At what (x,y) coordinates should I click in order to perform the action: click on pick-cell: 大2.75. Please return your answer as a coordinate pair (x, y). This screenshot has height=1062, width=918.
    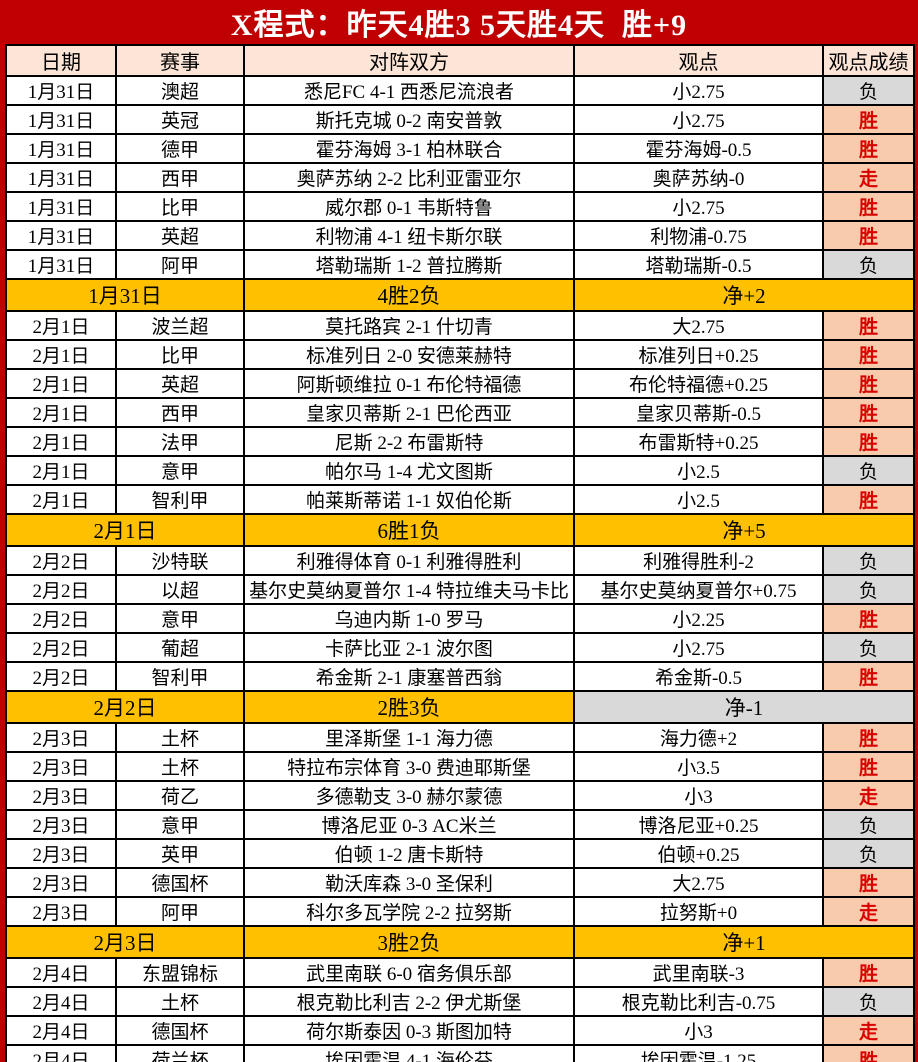
    Looking at the image, I should click on (698, 325).